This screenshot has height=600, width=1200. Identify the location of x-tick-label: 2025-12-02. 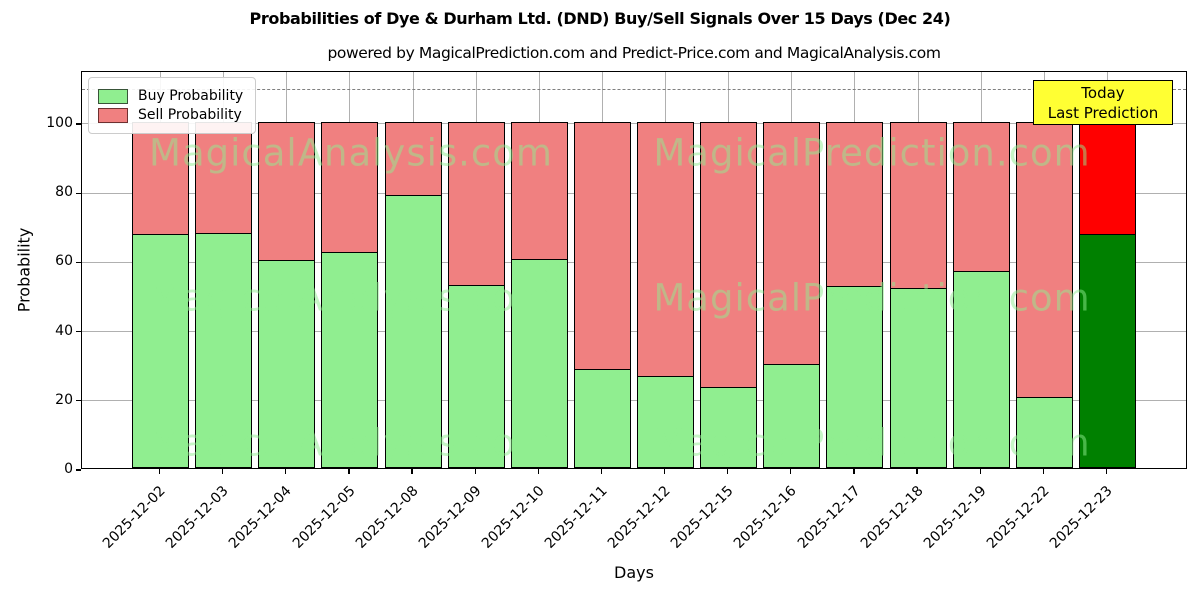
(134, 517).